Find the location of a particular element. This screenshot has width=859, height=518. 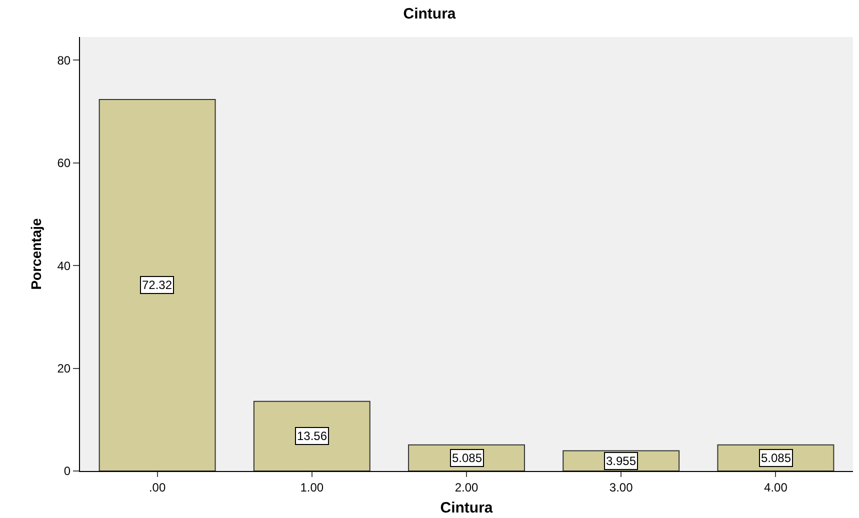

y-tick-label: 0 is located at coordinates (67, 471).